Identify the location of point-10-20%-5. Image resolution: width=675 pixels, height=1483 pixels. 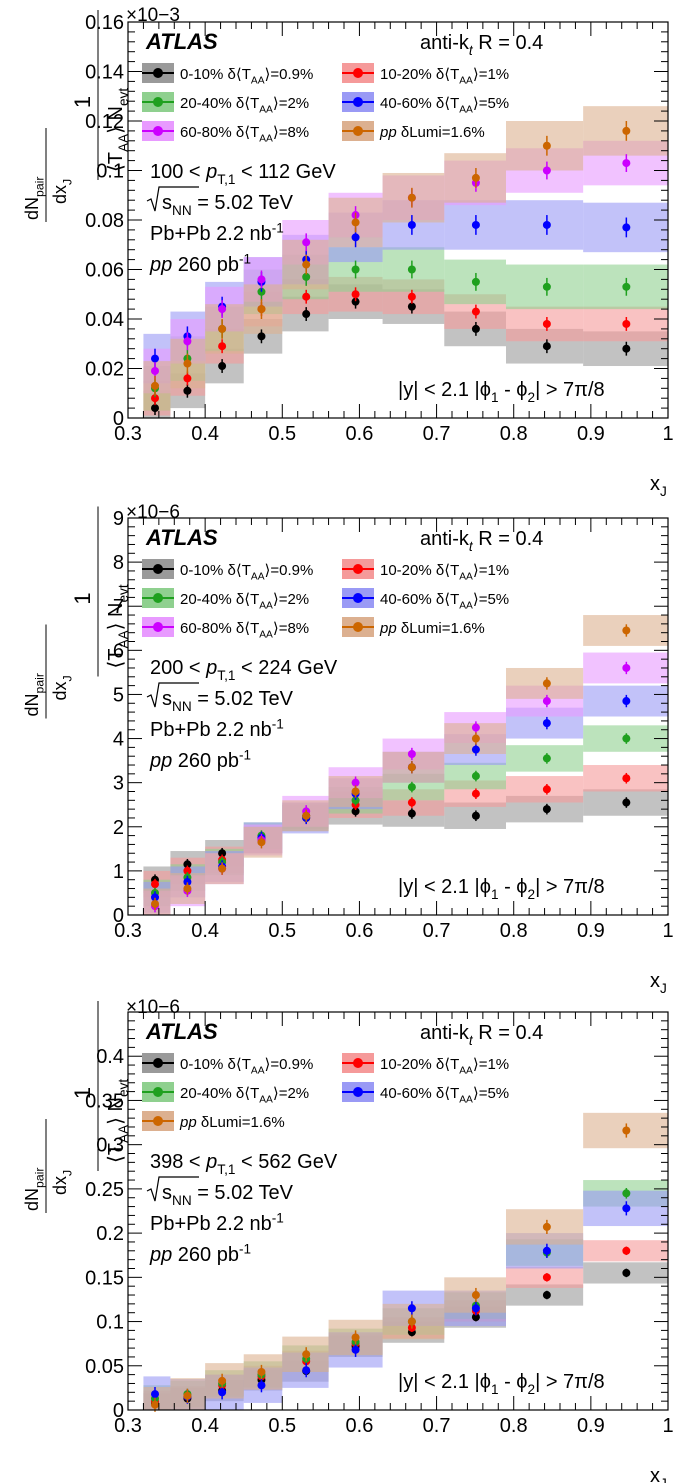
(355, 294).